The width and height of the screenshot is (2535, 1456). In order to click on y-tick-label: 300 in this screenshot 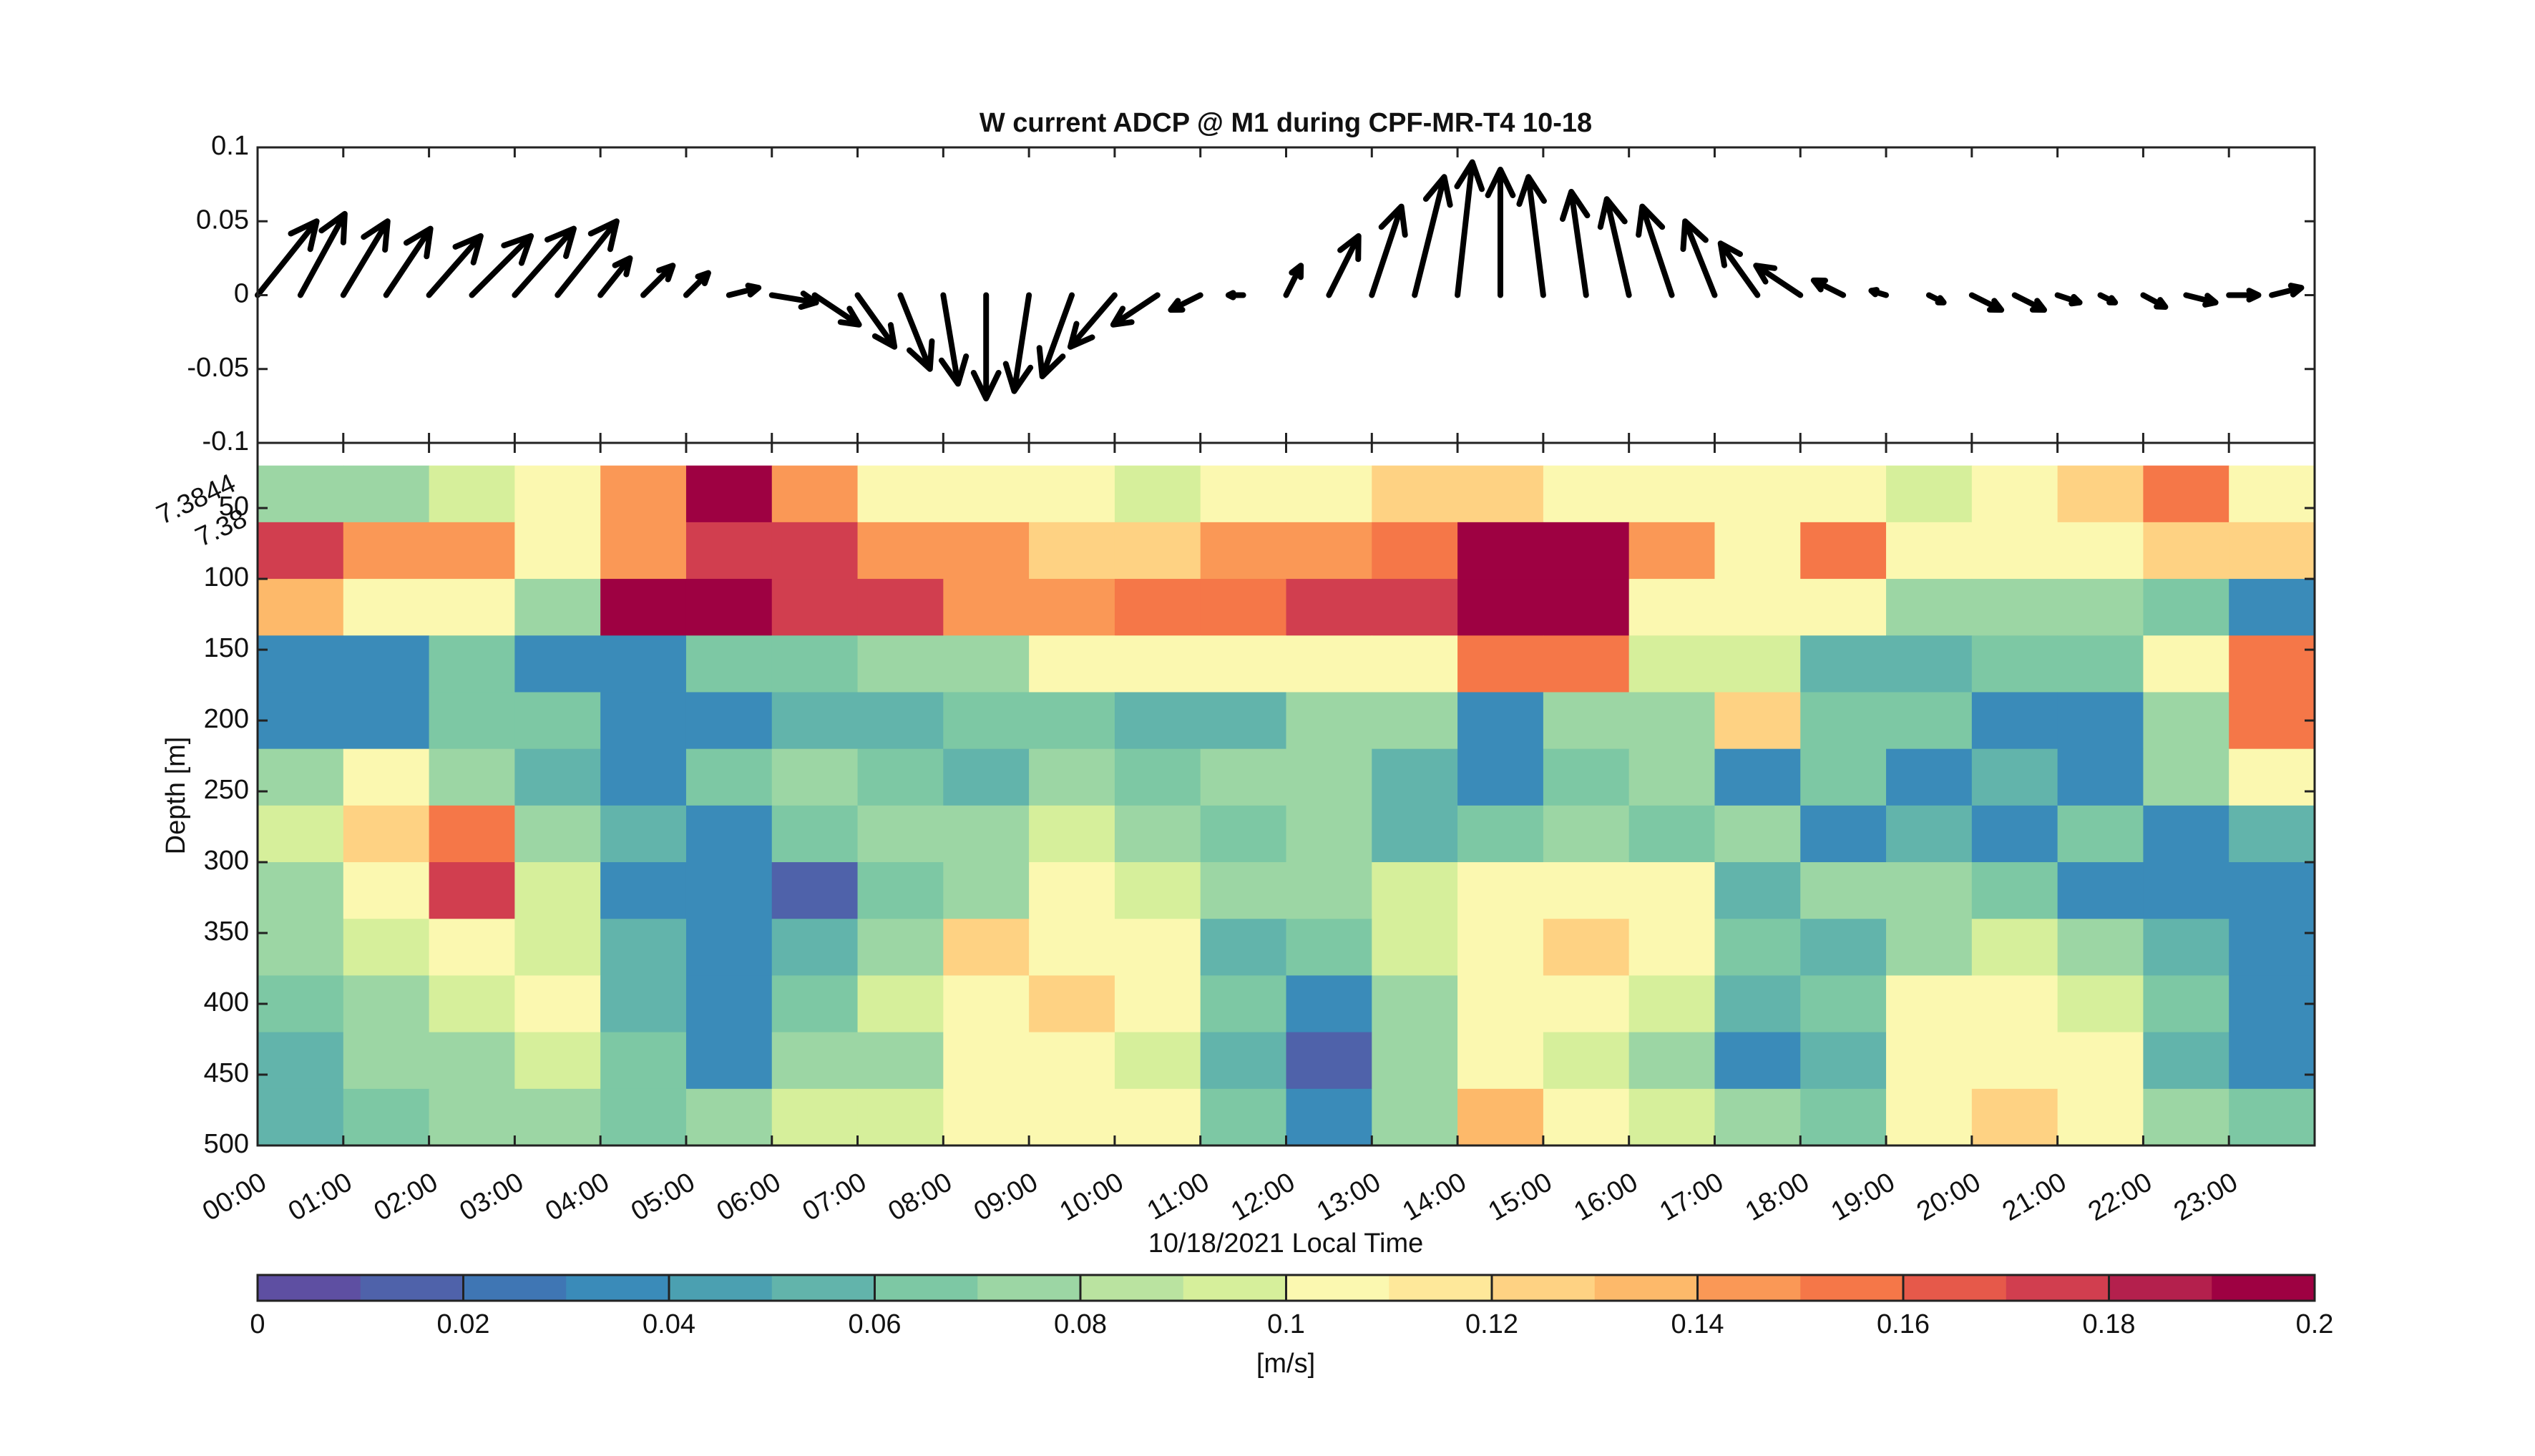, I will do `click(226, 861)`.